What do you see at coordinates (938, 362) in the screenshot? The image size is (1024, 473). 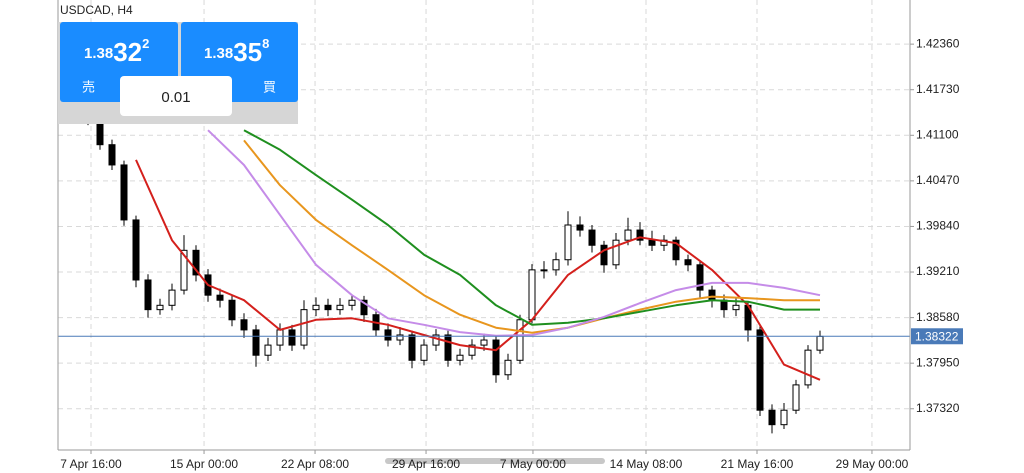 I see `y-tick-label: 1.37950` at bounding box center [938, 362].